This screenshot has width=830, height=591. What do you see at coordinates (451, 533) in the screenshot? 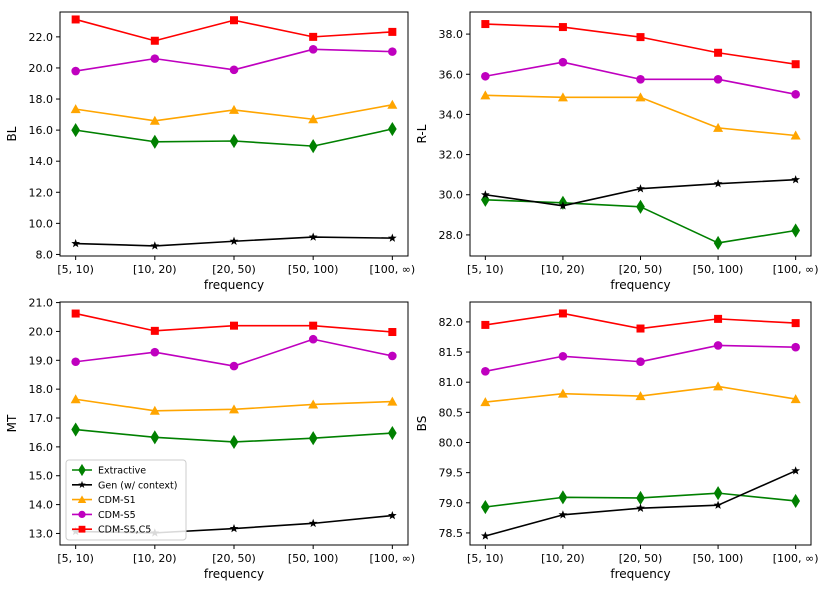
I see `y-tick-label: 78.5` at bounding box center [451, 533].